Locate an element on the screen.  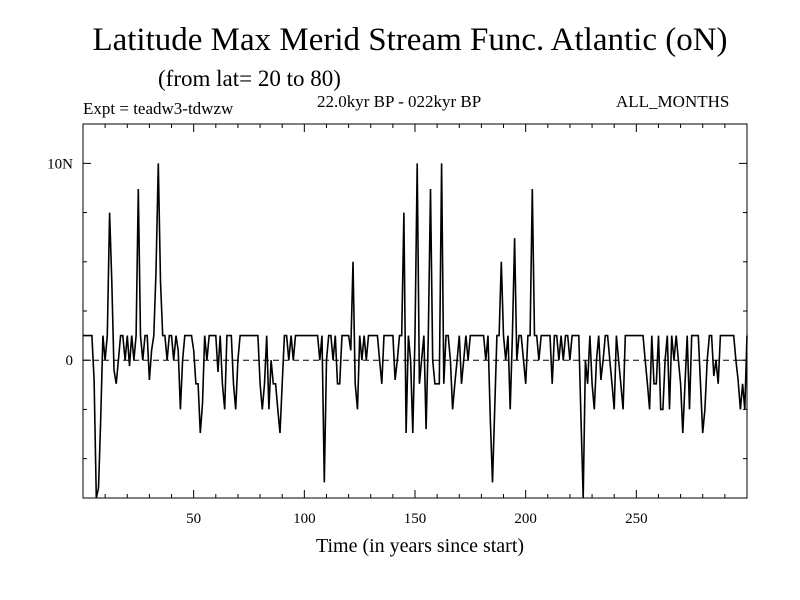
x-tick-label: 250 is located at coordinates (636, 519).